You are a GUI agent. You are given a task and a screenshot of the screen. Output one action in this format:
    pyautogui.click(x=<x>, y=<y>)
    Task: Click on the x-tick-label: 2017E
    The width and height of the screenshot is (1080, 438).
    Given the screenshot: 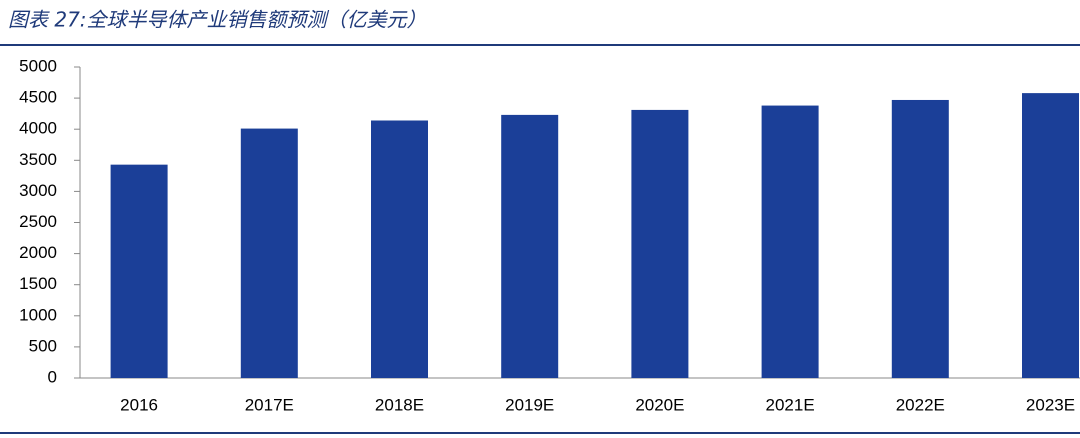 What is the action you would take?
    pyautogui.click(x=269, y=404)
    